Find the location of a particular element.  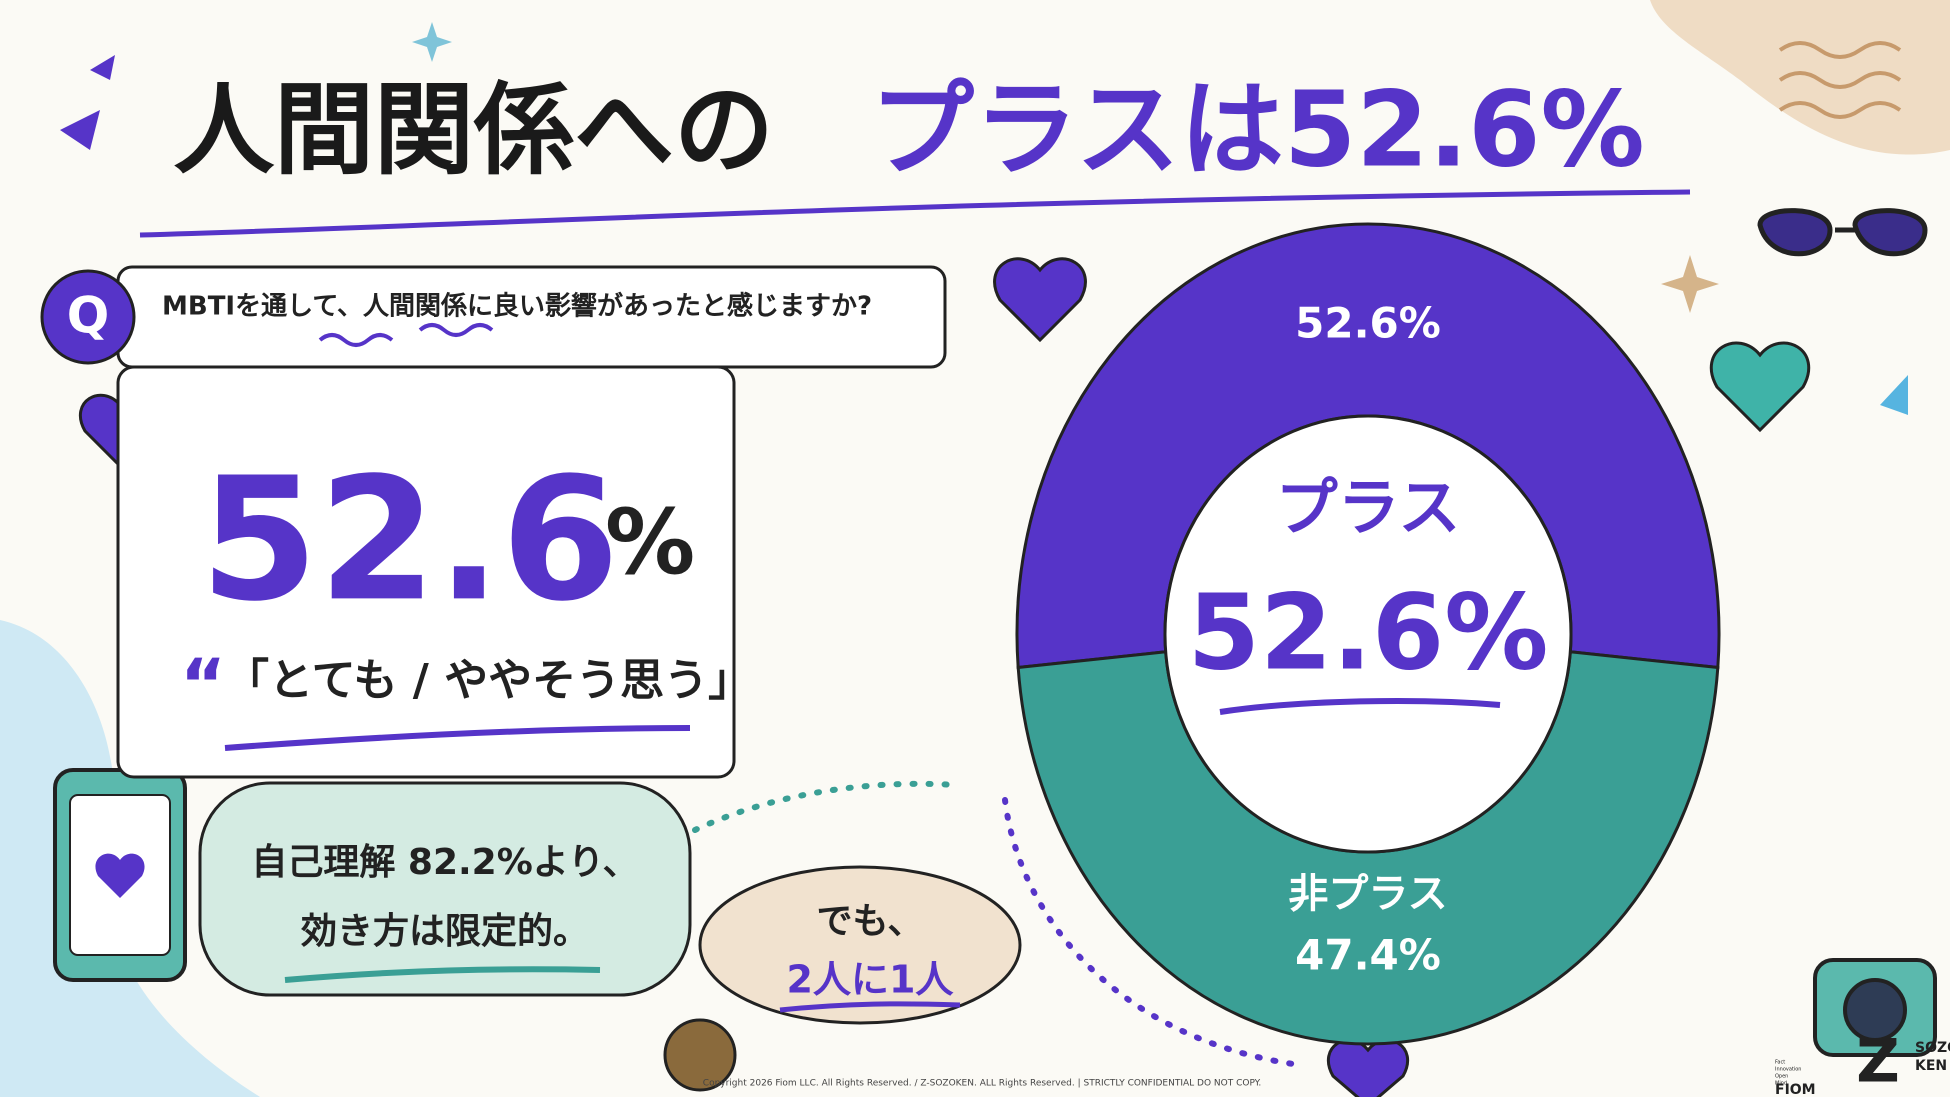

note-underline is located at coordinates (442, 974).